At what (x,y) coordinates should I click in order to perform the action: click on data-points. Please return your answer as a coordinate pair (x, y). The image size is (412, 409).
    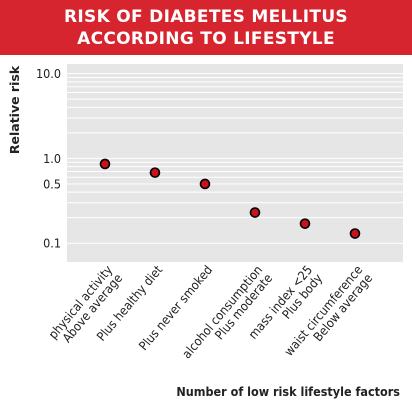
    Looking at the image, I should click on (230, 198).